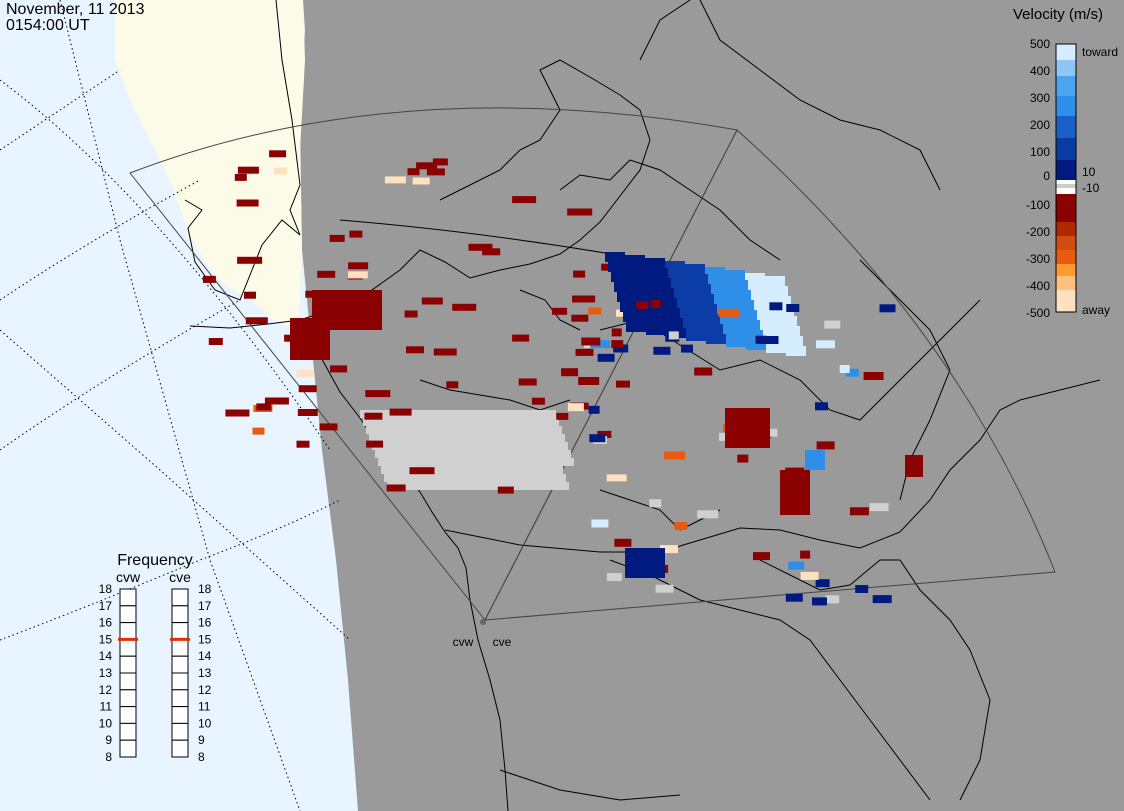 This screenshot has height=811, width=1124. I want to click on colorbar-tick-label: -500, so click(1038, 313).